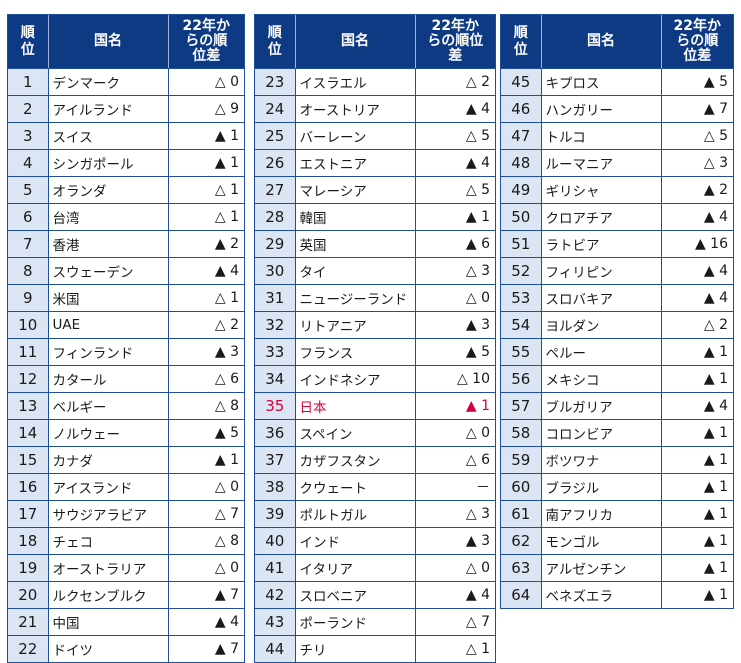  I want to click on rank-cell: 6, so click(28, 217).